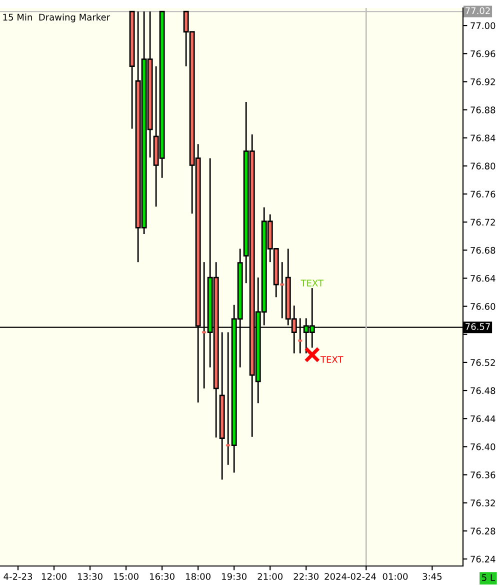 The width and height of the screenshot is (500, 585). What do you see at coordinates (483, 531) in the screenshot?
I see `y-tick-label: 76.28` at bounding box center [483, 531].